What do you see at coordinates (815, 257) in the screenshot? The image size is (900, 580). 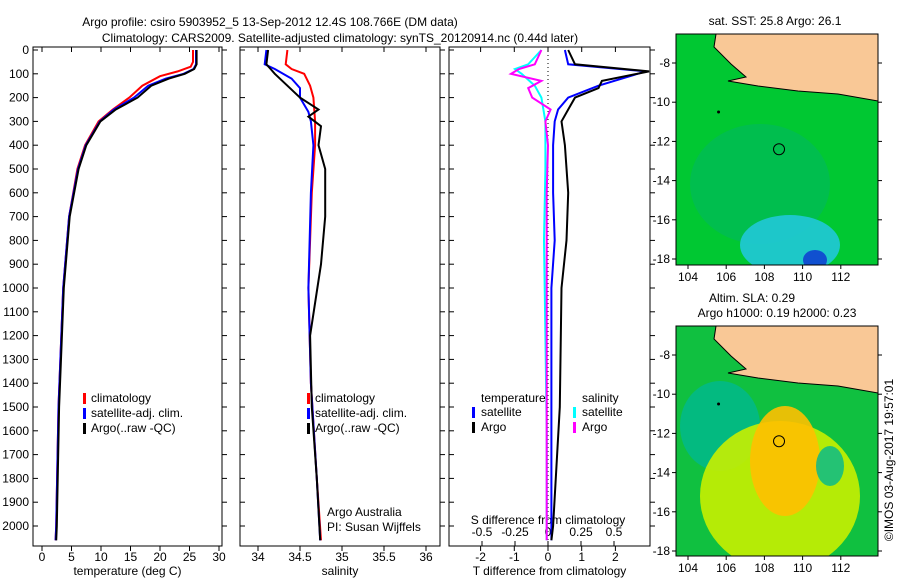 I see `sst-cold-spot` at bounding box center [815, 257].